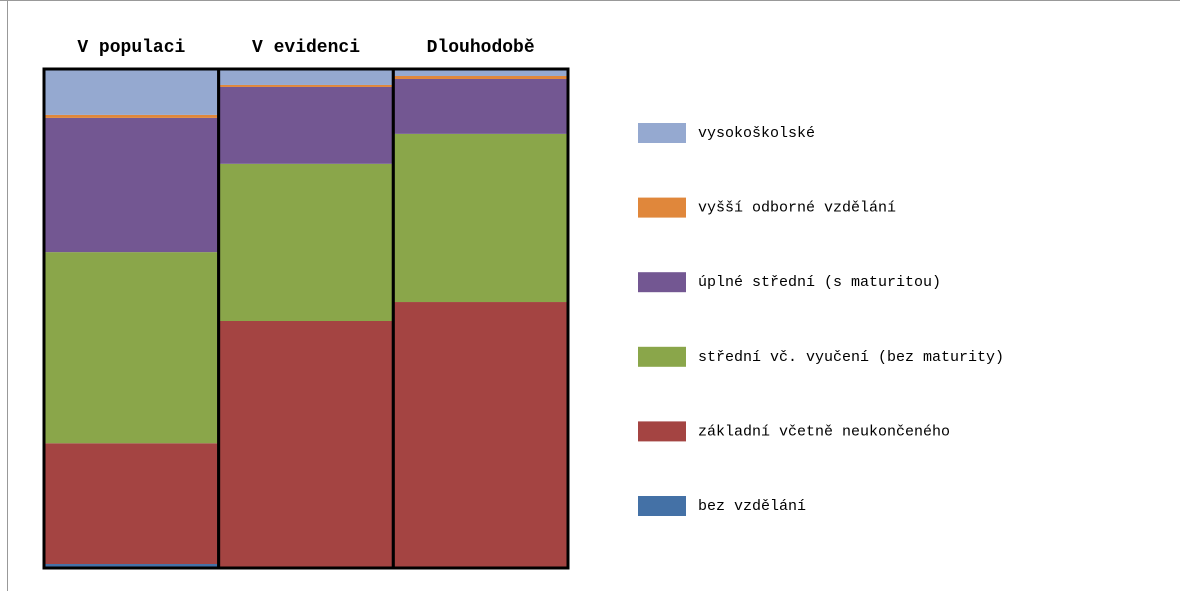  Describe the element at coordinates (756, 133) in the screenshot. I see `legend-label: vysokoškolské` at that location.